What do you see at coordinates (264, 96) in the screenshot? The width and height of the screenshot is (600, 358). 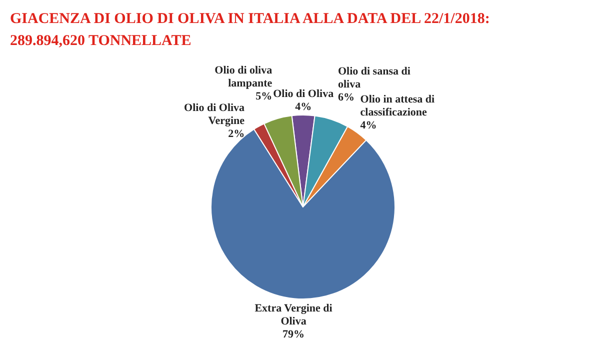 I see `data-label: 5%` at bounding box center [264, 96].